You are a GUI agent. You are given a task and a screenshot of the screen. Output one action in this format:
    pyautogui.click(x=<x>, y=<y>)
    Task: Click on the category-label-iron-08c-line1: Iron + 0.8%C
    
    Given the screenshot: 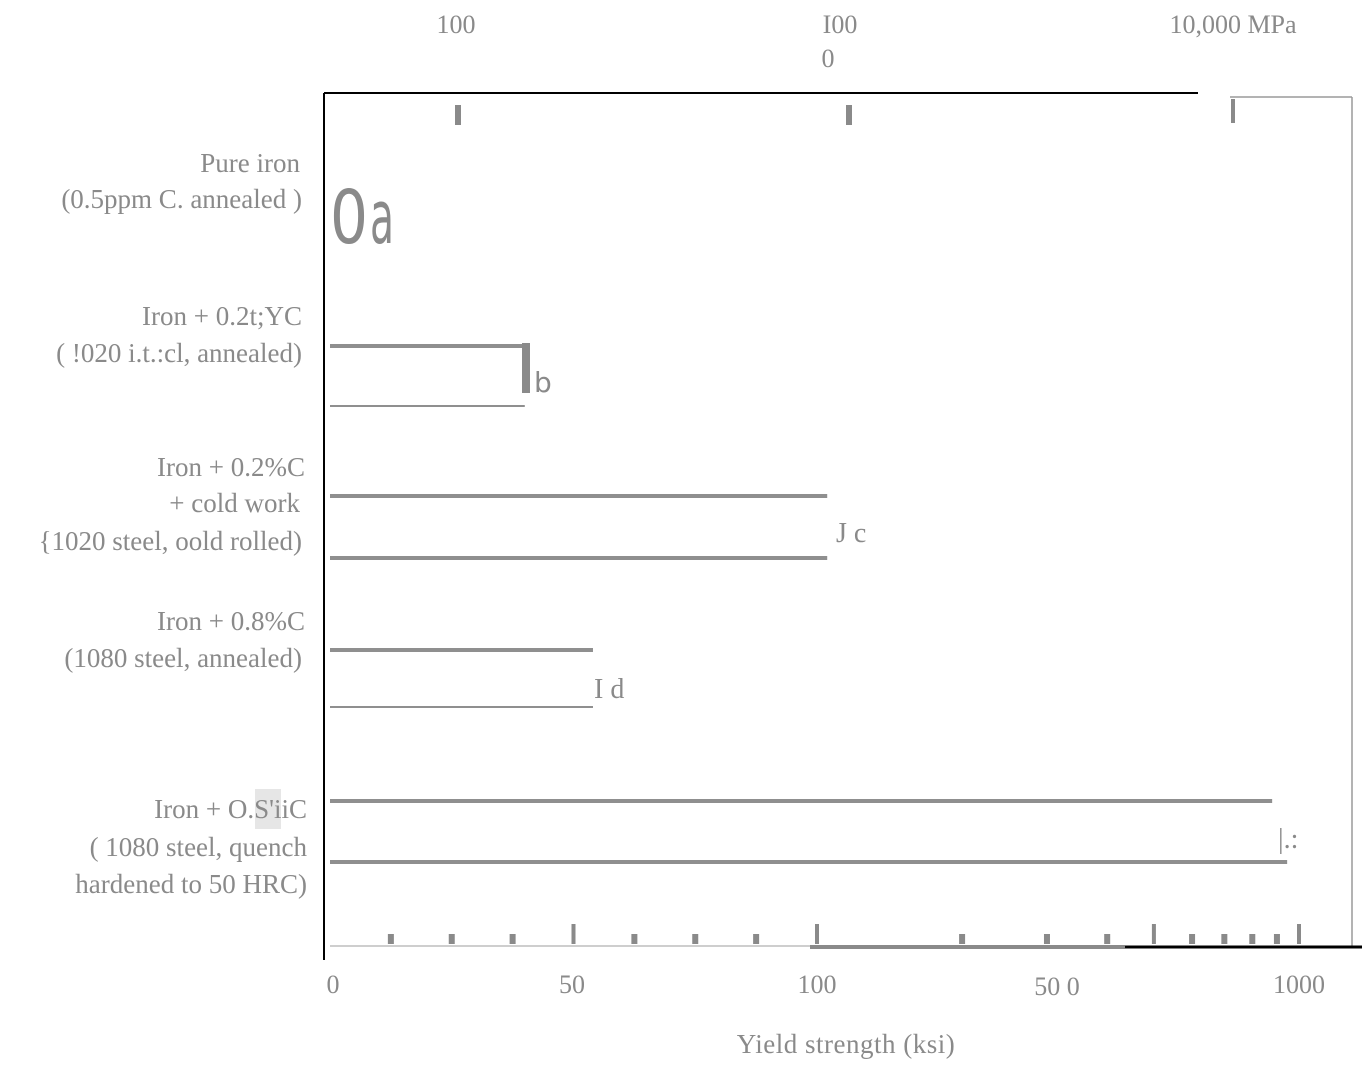 What is the action you would take?
    pyautogui.click(x=231, y=621)
    